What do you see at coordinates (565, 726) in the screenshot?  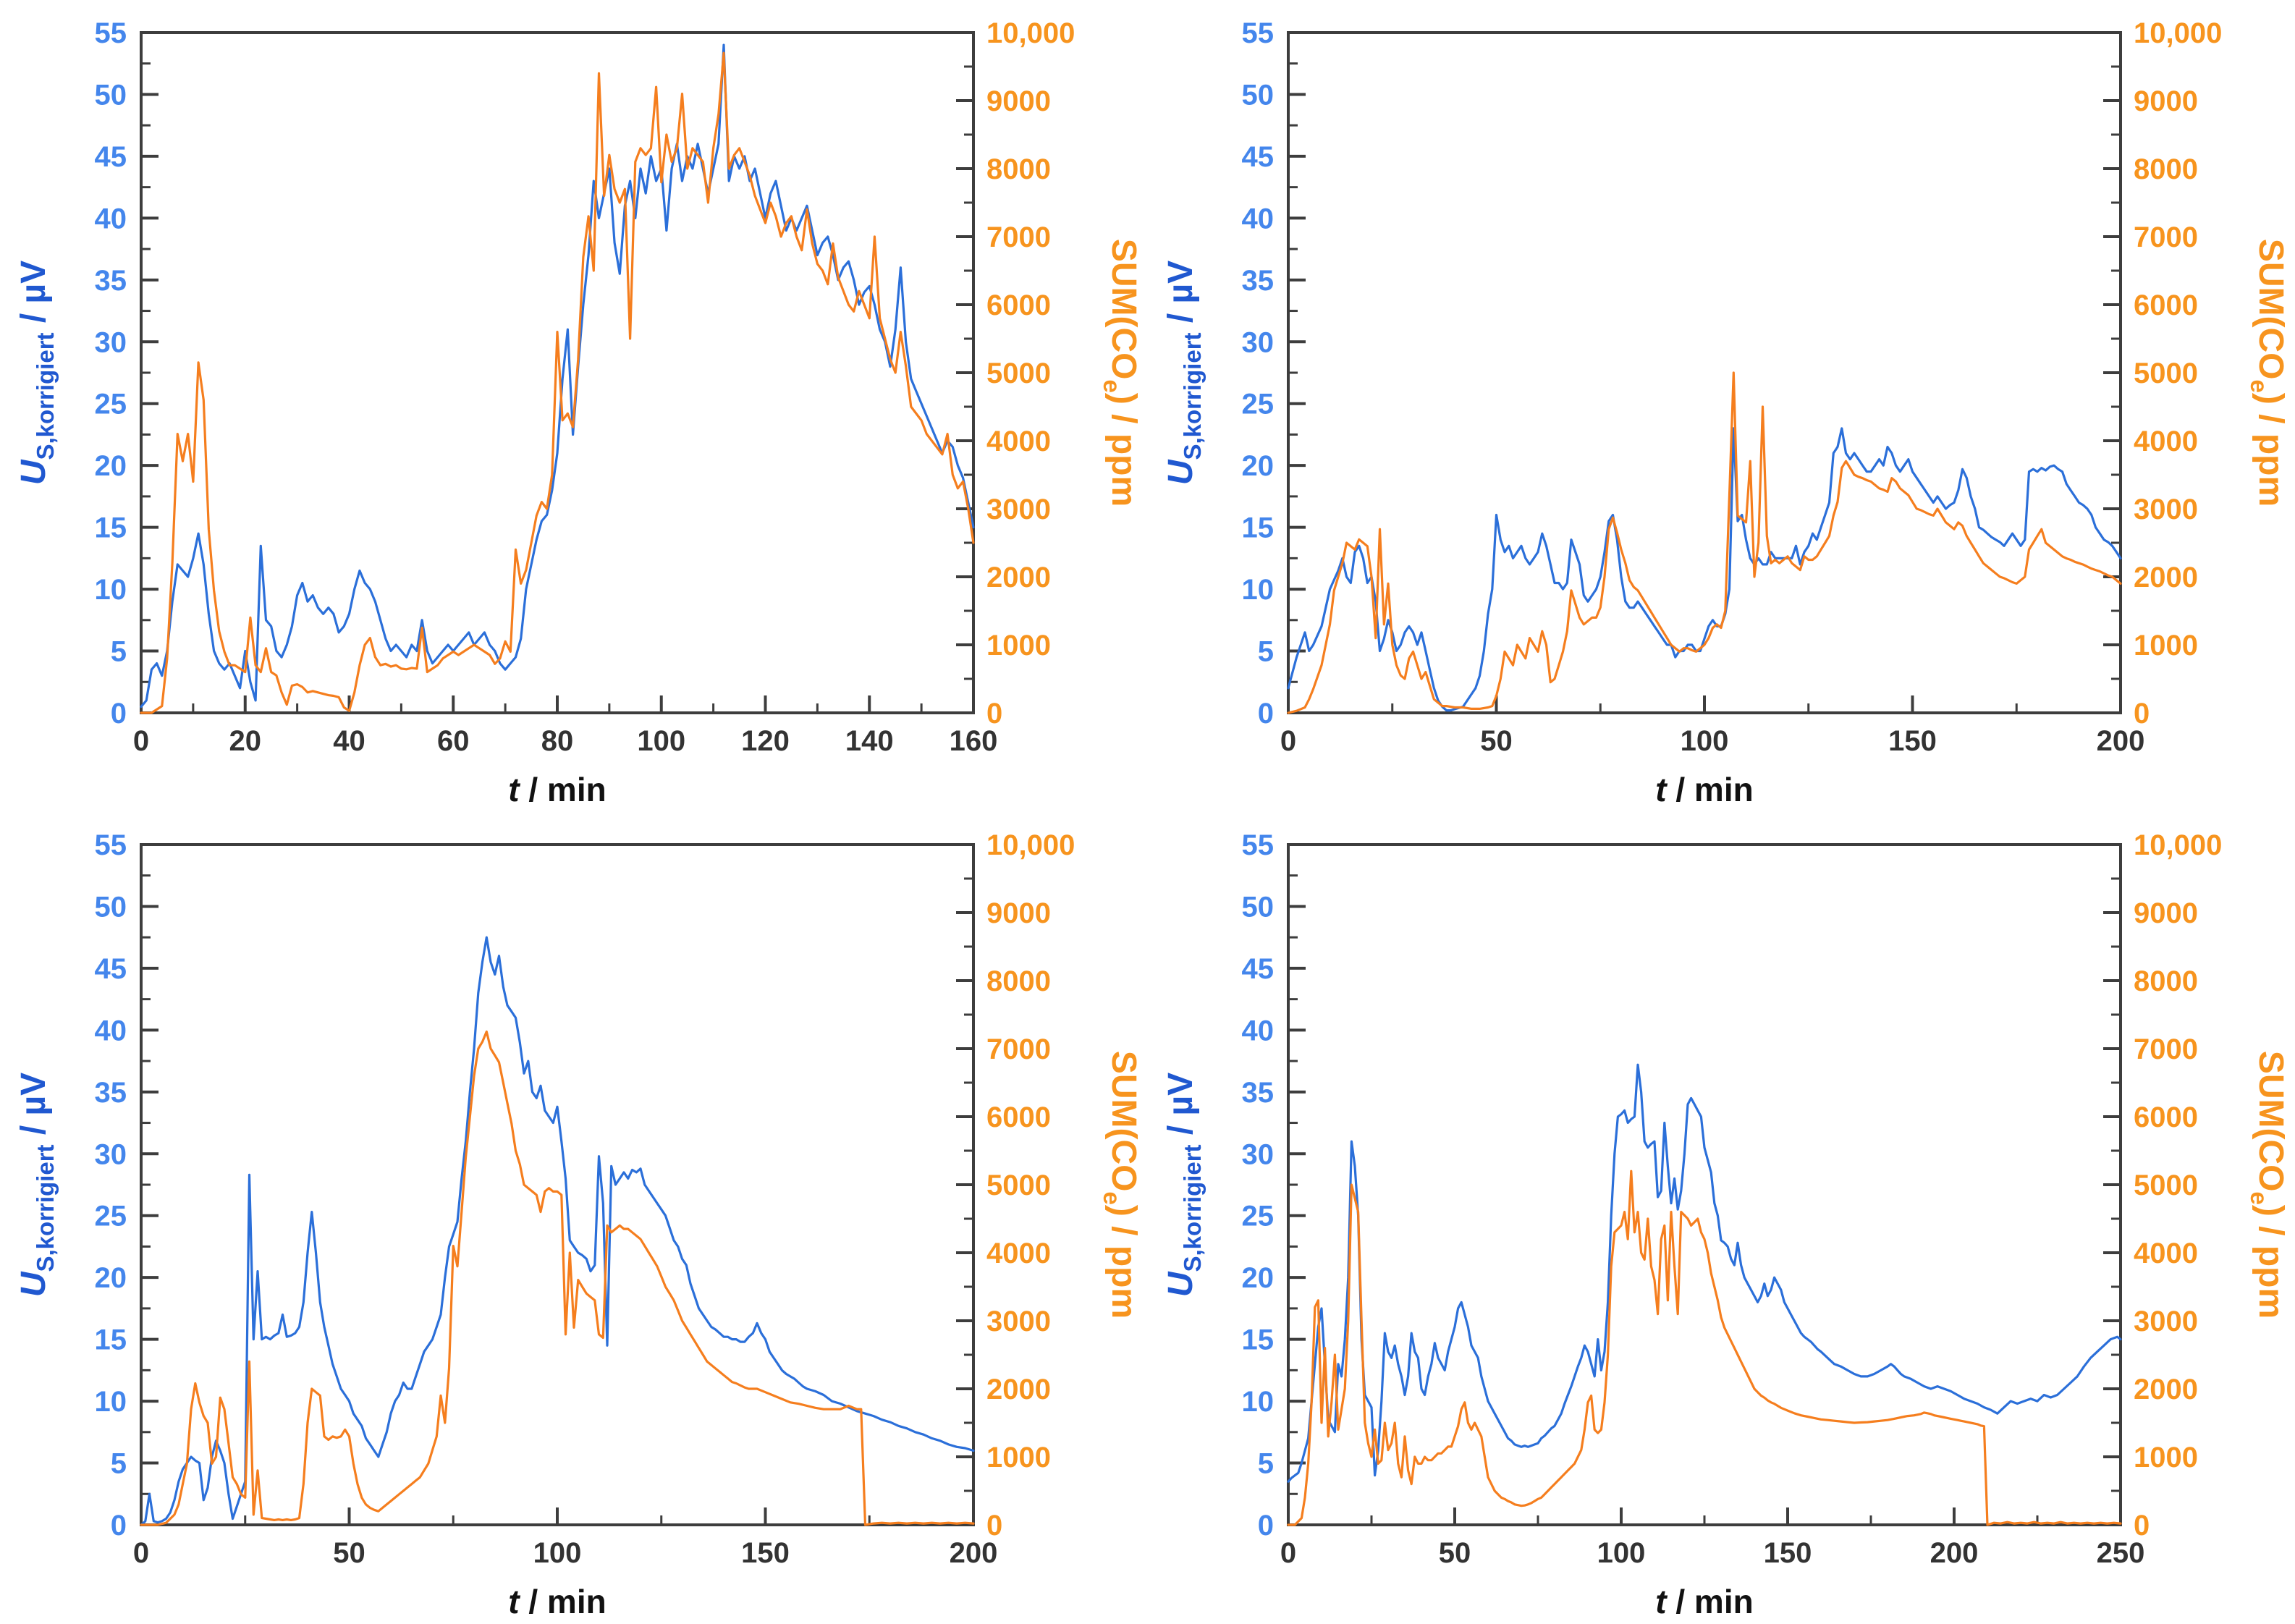 I see `x-axis: 0 20 40 60 80 100 120 140 160` at bounding box center [565, 726].